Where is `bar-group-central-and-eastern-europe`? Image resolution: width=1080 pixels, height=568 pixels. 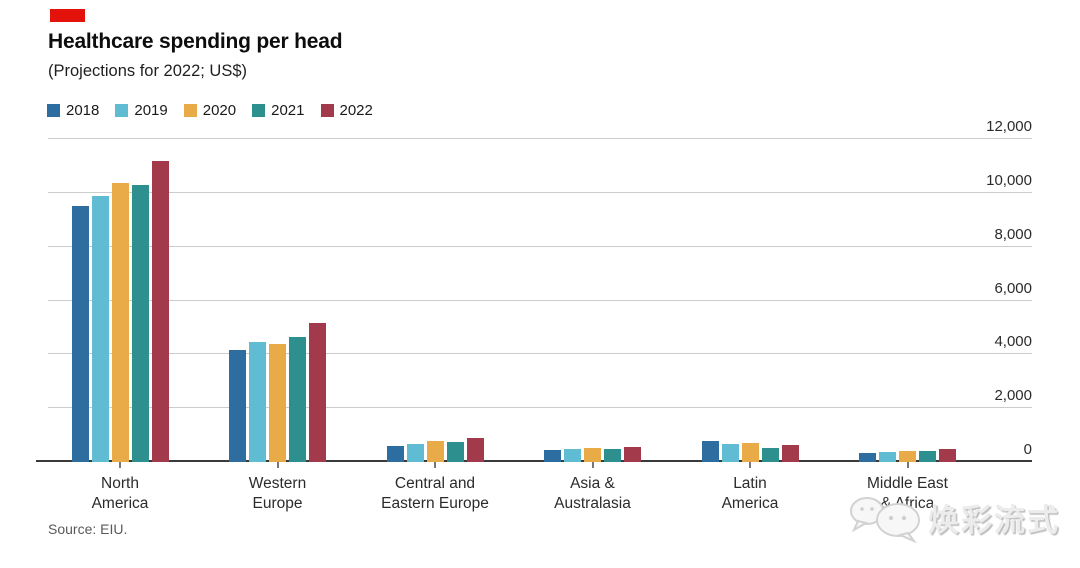 bar-group-central-and-eastern-europe is located at coordinates (435, 300).